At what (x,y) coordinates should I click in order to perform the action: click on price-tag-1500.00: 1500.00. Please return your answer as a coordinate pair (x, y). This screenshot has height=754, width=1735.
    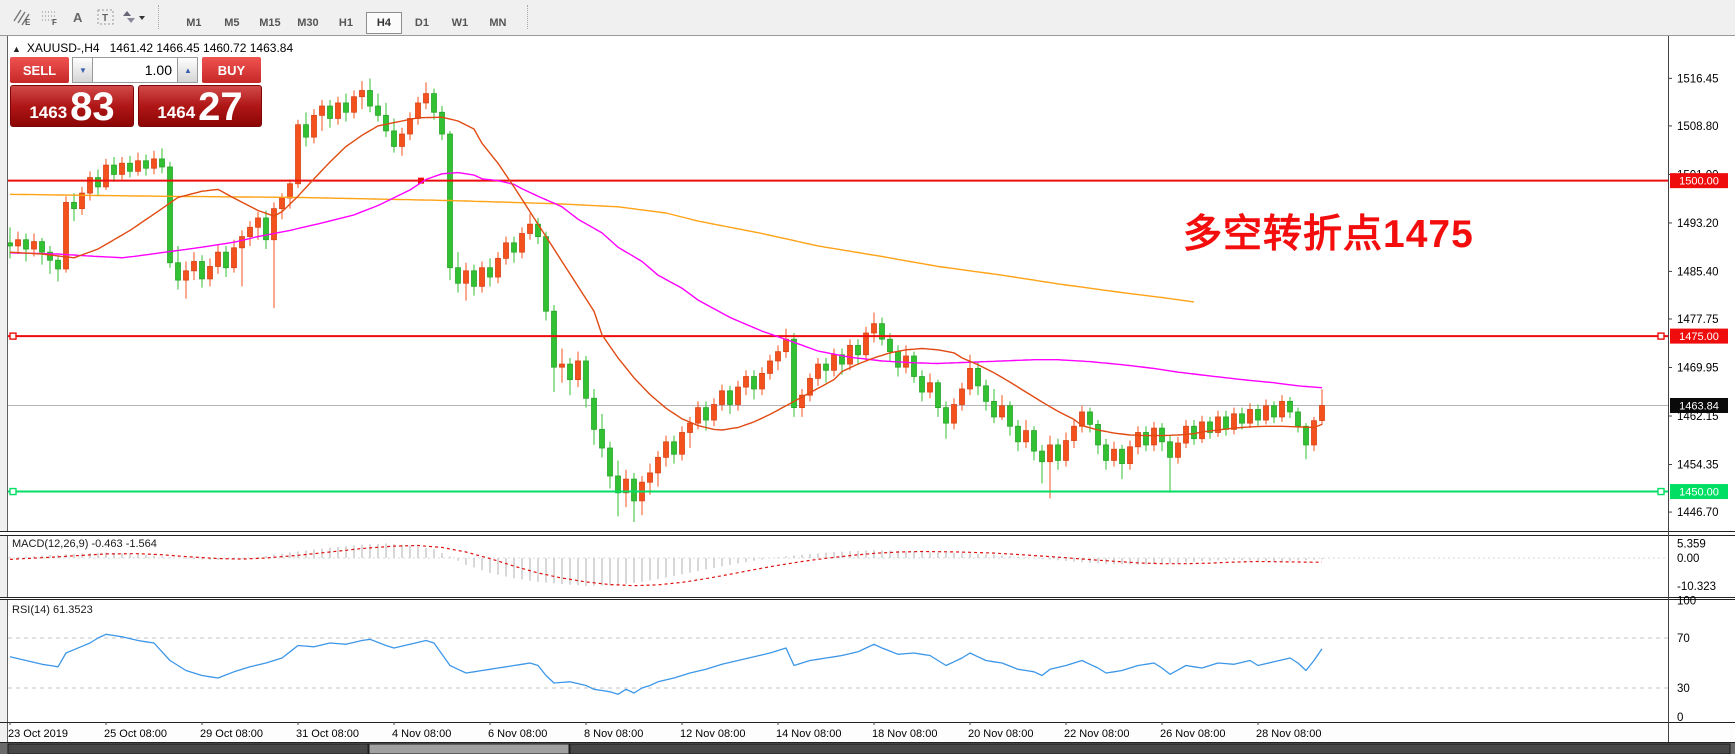
    Looking at the image, I should click on (1699, 181).